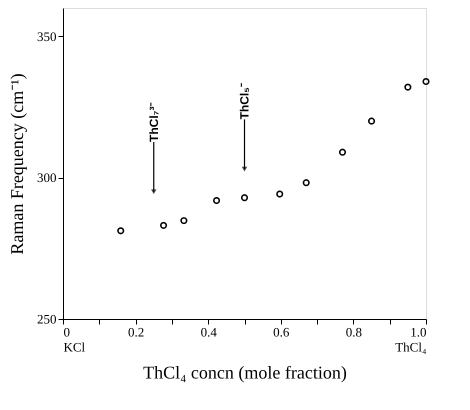  I want to click on x-tick-label: 0.4, so click(209, 332).